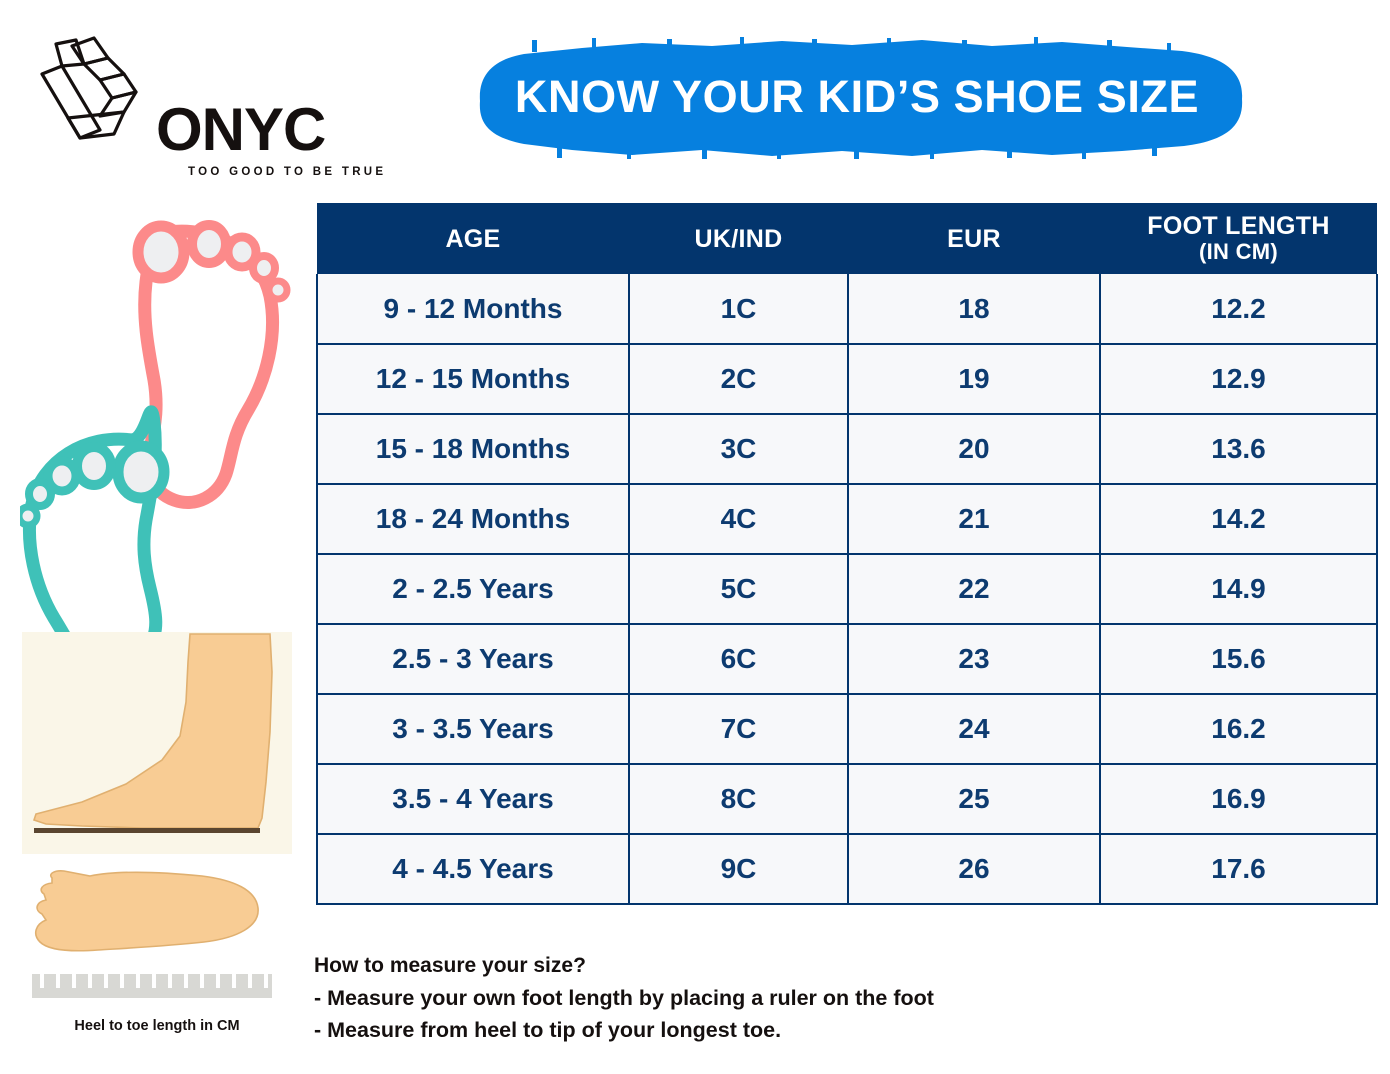 This screenshot has height=1074, width=1390. Describe the element at coordinates (739, 379) in the screenshot. I see `cell-uk: 2C` at that location.